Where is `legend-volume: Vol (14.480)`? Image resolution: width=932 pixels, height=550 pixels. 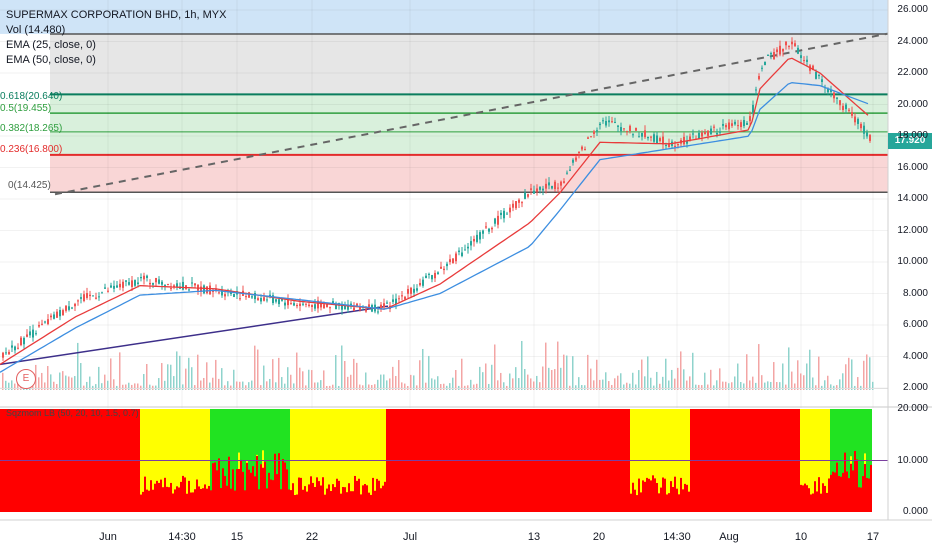 legend-volume: Vol (14.480) is located at coordinates (36, 30).